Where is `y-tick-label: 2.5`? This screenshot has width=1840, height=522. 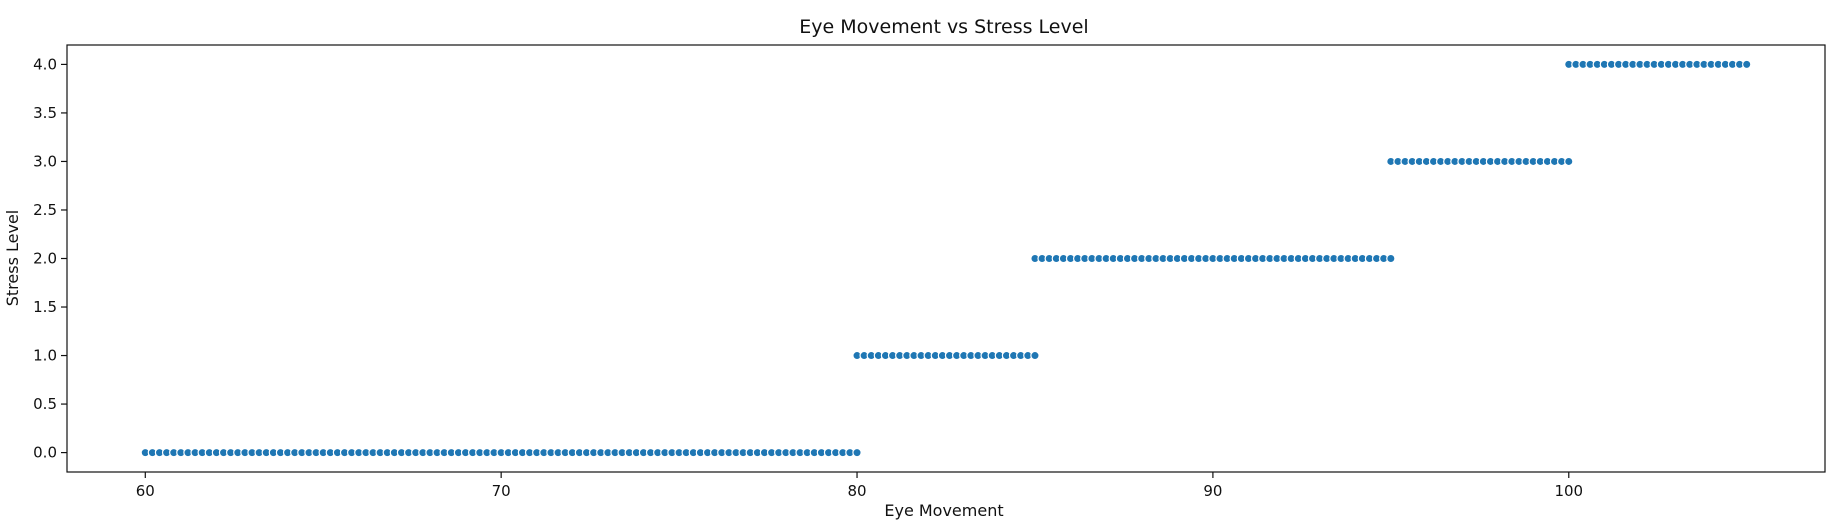 y-tick-label: 2.5 is located at coordinates (45, 210).